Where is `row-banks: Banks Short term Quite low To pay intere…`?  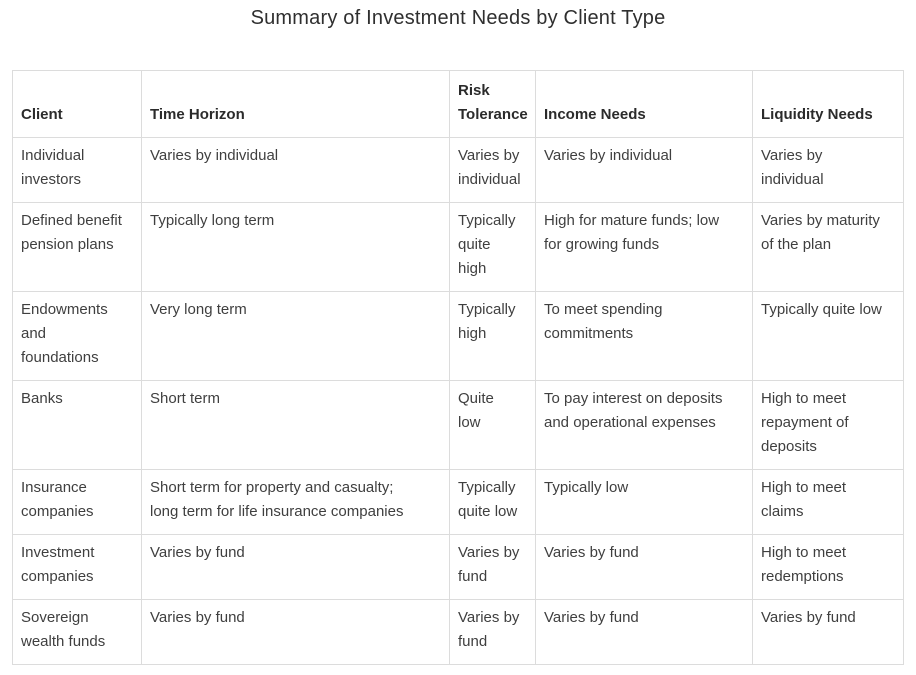 row-banks: Banks Short term Quite low To pay intere… is located at coordinates (458, 425).